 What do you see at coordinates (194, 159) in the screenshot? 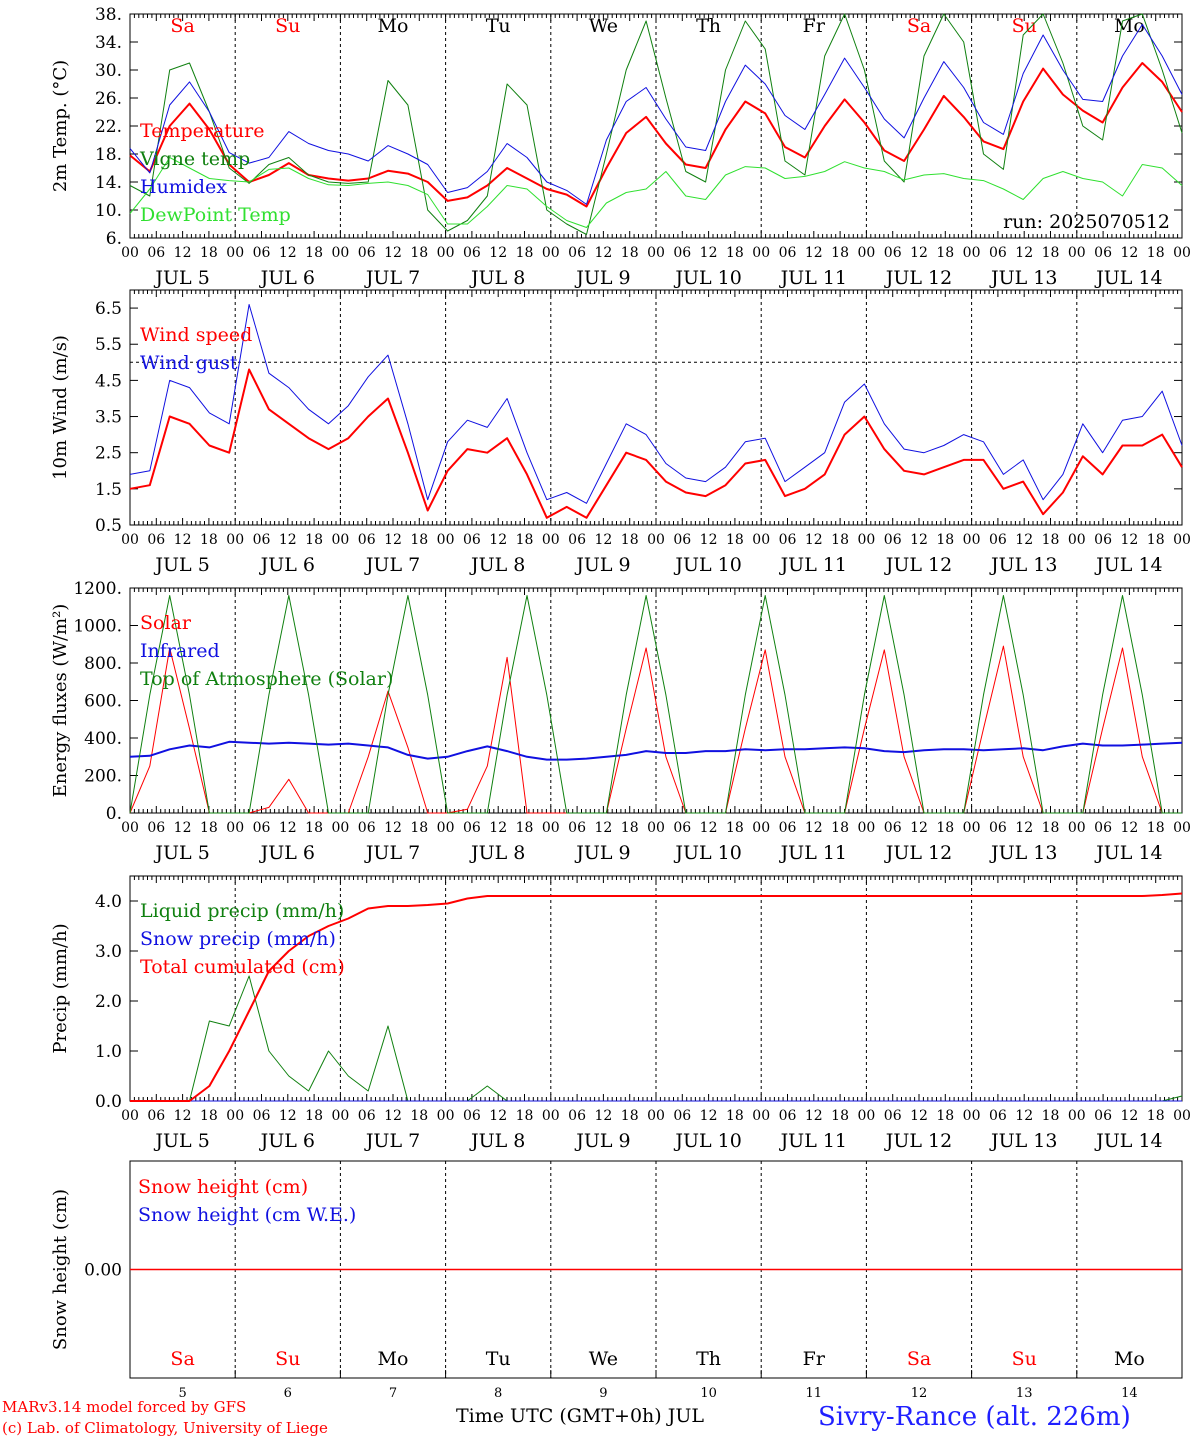
I see `legend-entry: Vigne temp` at bounding box center [194, 159].